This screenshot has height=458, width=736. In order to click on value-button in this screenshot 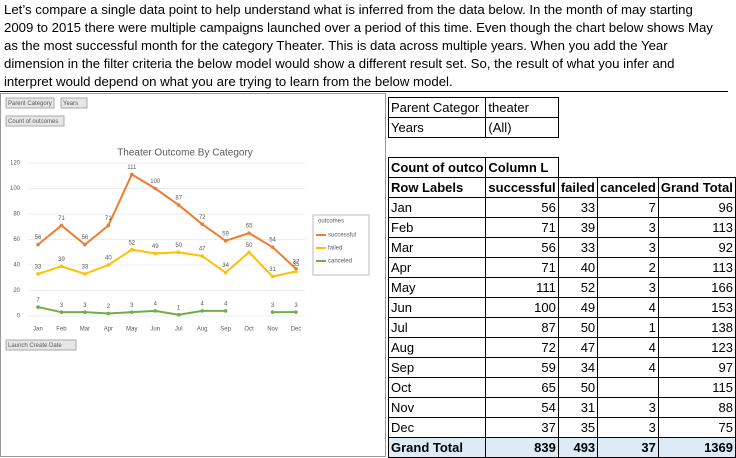, I will do `click(35, 121)`.